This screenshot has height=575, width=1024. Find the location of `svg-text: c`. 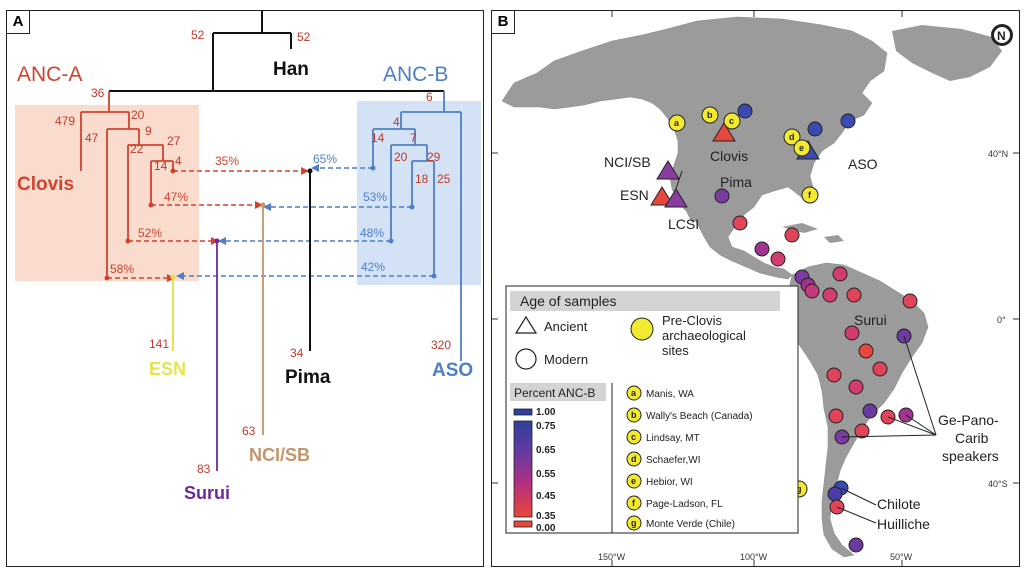

svg-text: c is located at coordinates (633, 437).